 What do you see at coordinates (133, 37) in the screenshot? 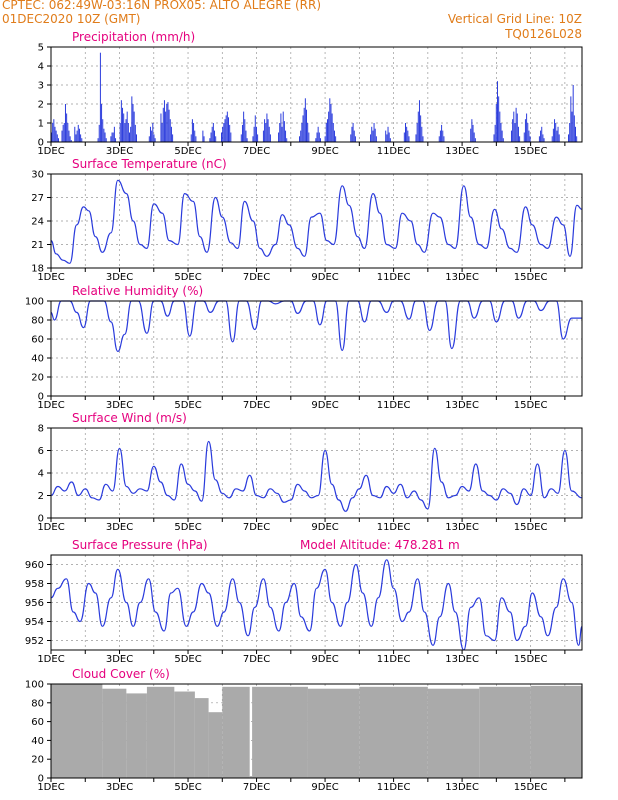
I see `panel-title: Precipitation (mm/h)` at bounding box center [133, 37].